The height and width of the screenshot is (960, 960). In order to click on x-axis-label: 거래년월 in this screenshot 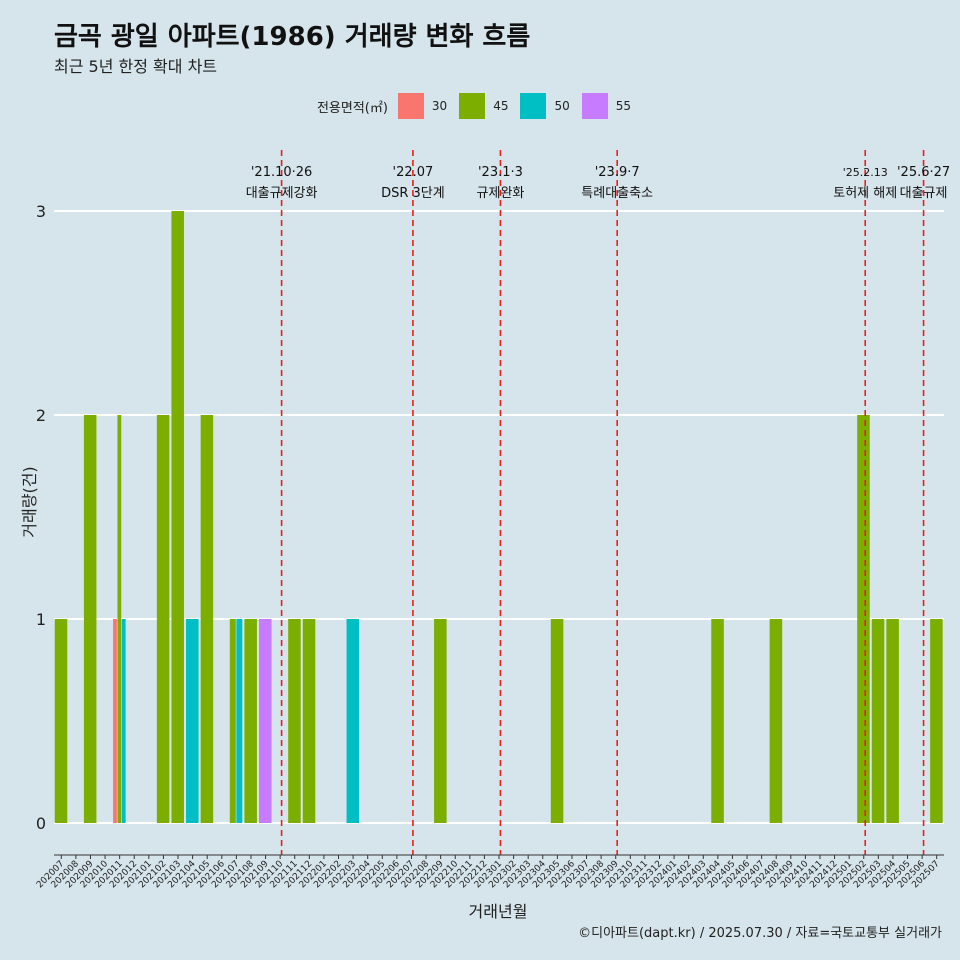, I will do `click(498, 911)`.